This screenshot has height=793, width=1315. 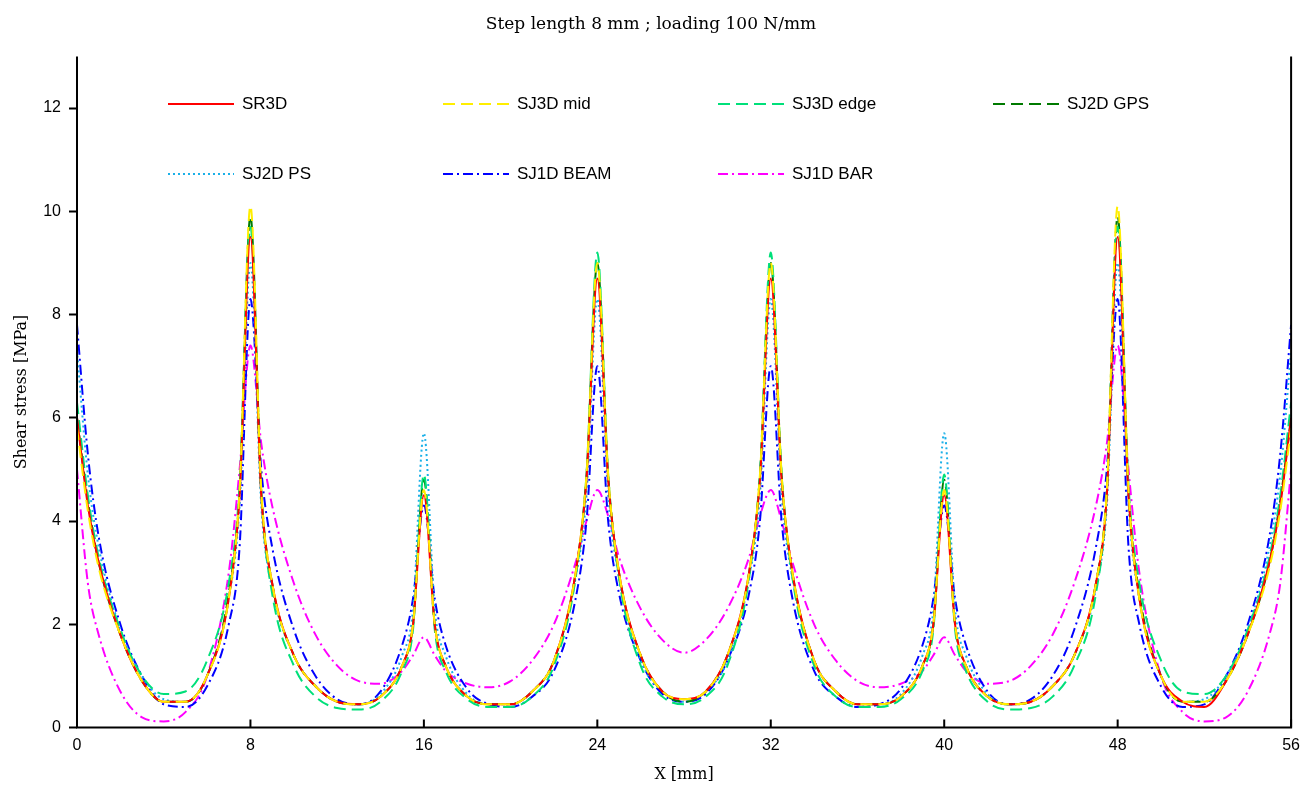 I want to click on legend-label: SJ2D GPS, so click(x=1108, y=104).